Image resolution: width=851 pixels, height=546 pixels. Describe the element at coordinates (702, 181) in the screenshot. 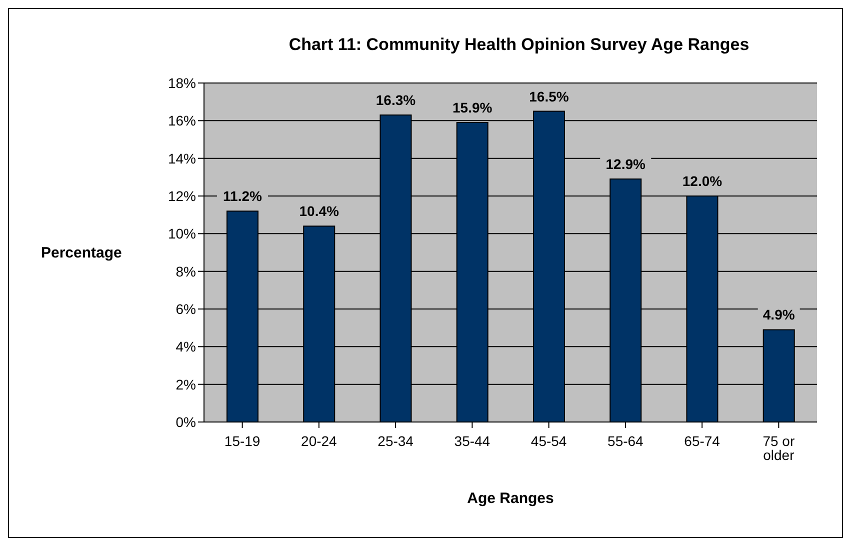

I see `data-label: 12.0%` at that location.